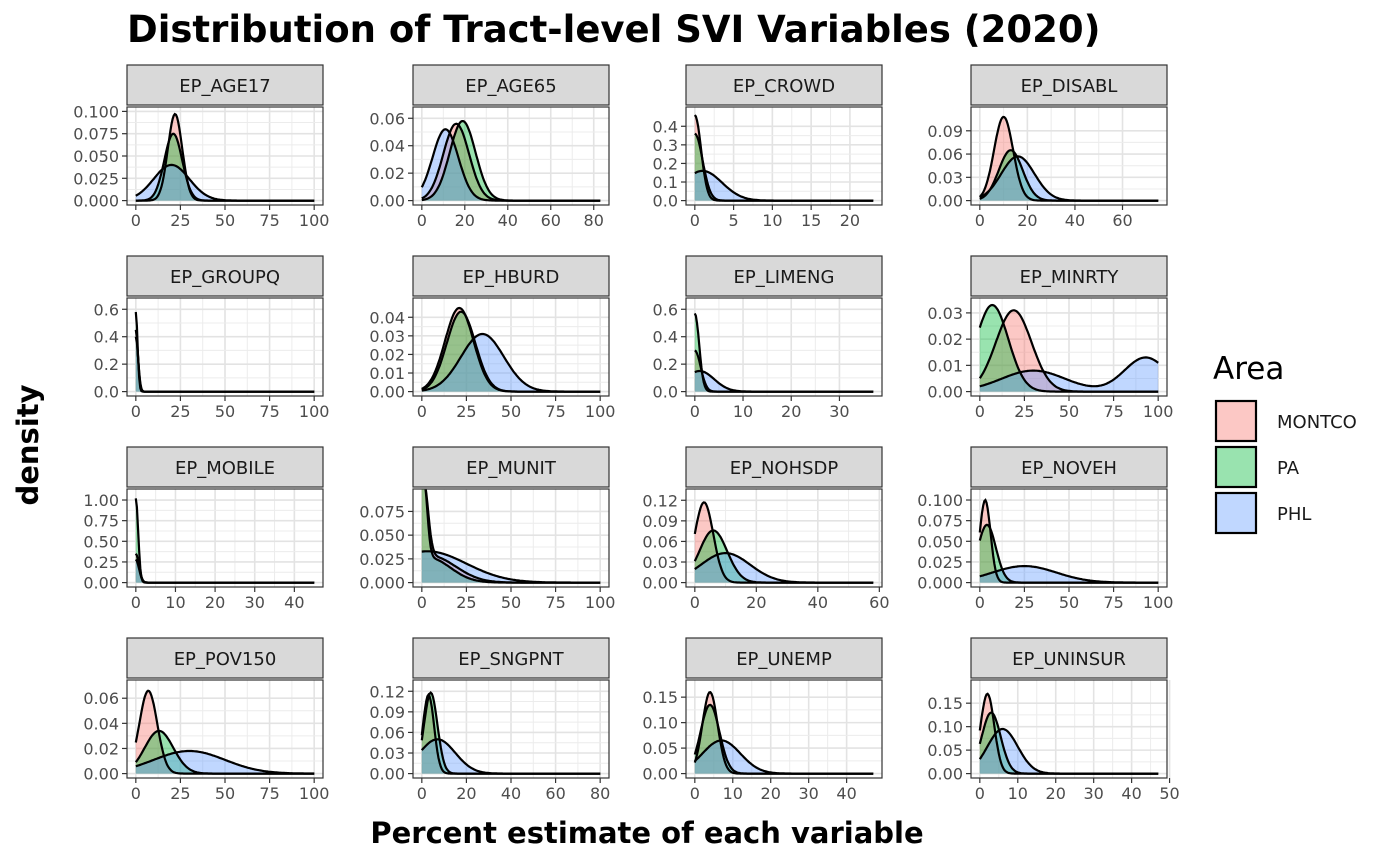 The image size is (1400, 865). I want to click on y-tick-label: 0.04, so click(101, 723).